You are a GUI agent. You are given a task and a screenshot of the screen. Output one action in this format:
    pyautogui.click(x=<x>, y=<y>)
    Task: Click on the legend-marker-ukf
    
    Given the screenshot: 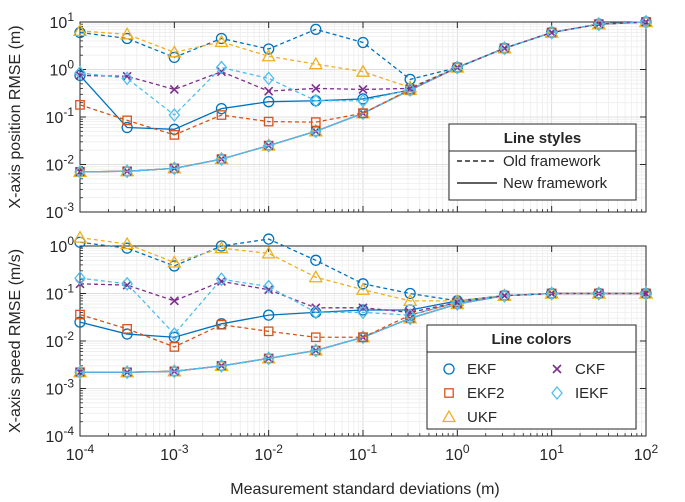 What is the action you would take?
    pyautogui.click(x=449, y=416)
    